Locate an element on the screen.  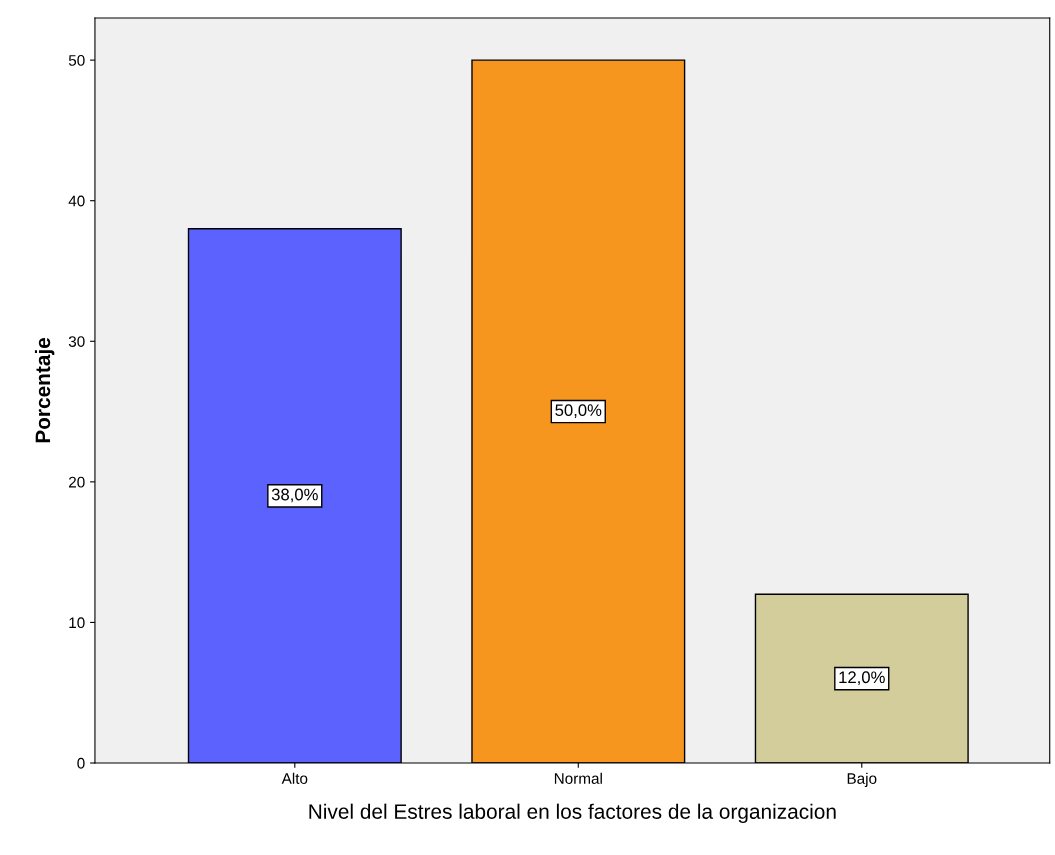
x-axis-title: Nivel del Estres laboral en los factores de la organizacion is located at coordinates (572, 813).